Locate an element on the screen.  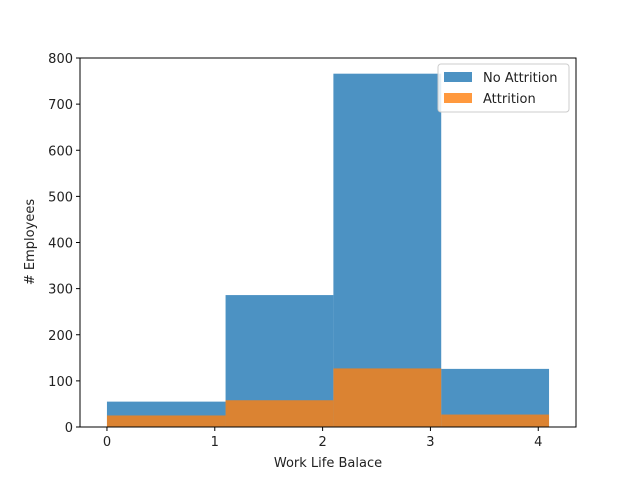
y-axis: 0 100 200 300 400 500 600 700 800 is located at coordinates (64, 244).